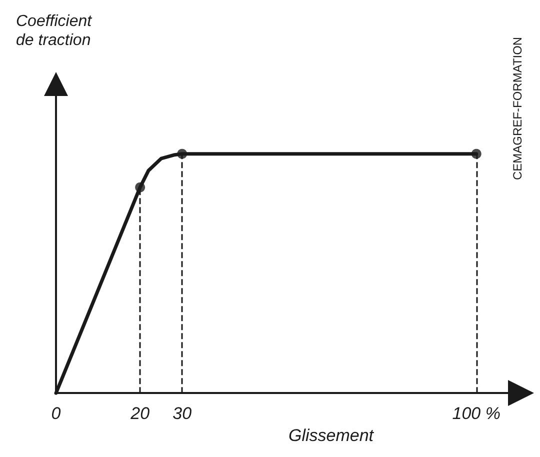 This screenshot has width=540, height=457. What do you see at coordinates (182, 414) in the screenshot?
I see `x-tick-label: 30` at bounding box center [182, 414].